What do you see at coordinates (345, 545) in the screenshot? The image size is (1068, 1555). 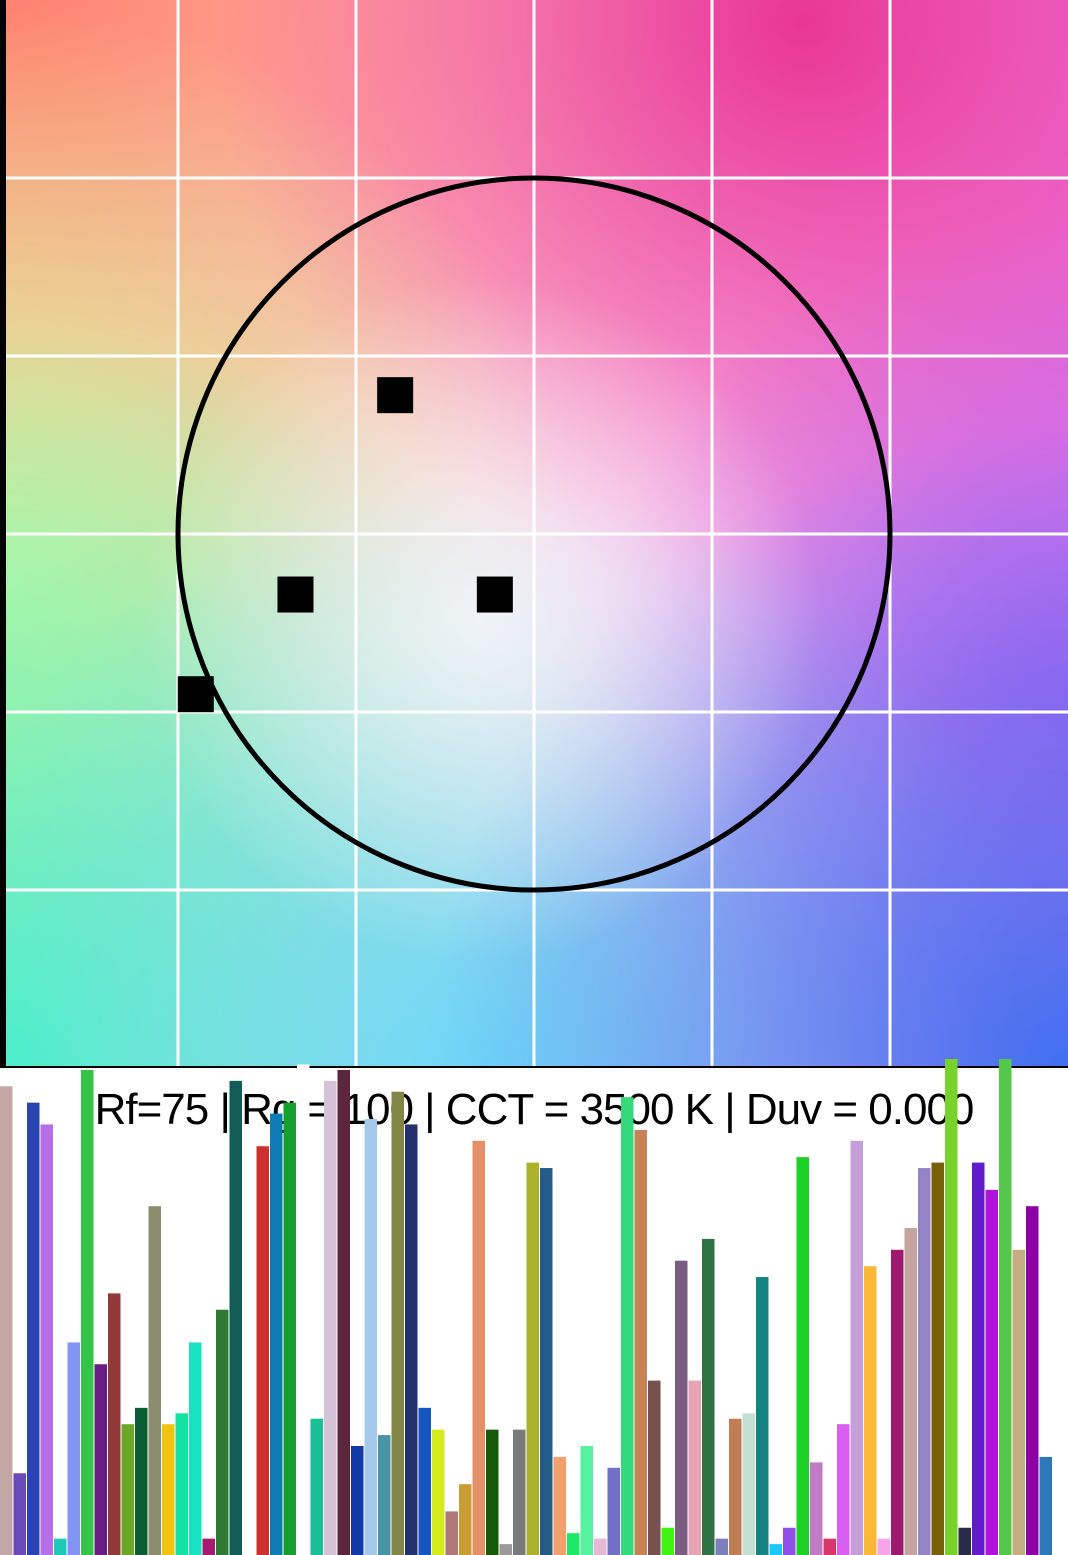 I see `data-points` at bounding box center [345, 545].